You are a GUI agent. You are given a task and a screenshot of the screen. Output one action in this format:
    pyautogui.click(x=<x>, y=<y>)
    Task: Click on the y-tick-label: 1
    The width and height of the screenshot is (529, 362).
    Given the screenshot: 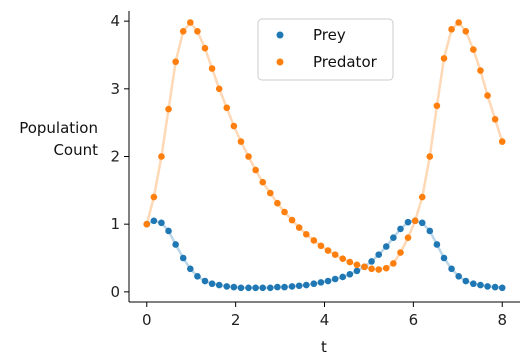 What is the action you would take?
    pyautogui.click(x=115, y=224)
    